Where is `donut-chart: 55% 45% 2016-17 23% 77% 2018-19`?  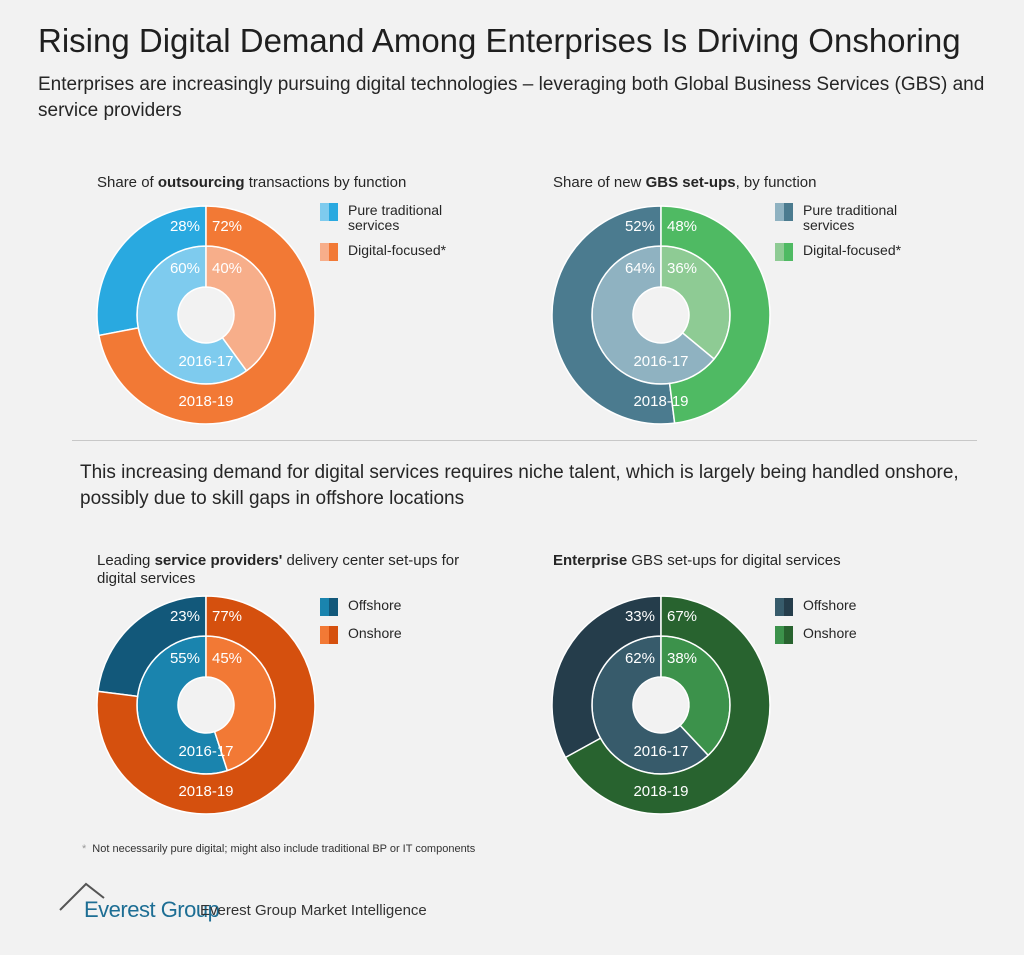 donut-chart: 55% 45% 2016-17 23% 77% 2018-19 is located at coordinates (206, 705).